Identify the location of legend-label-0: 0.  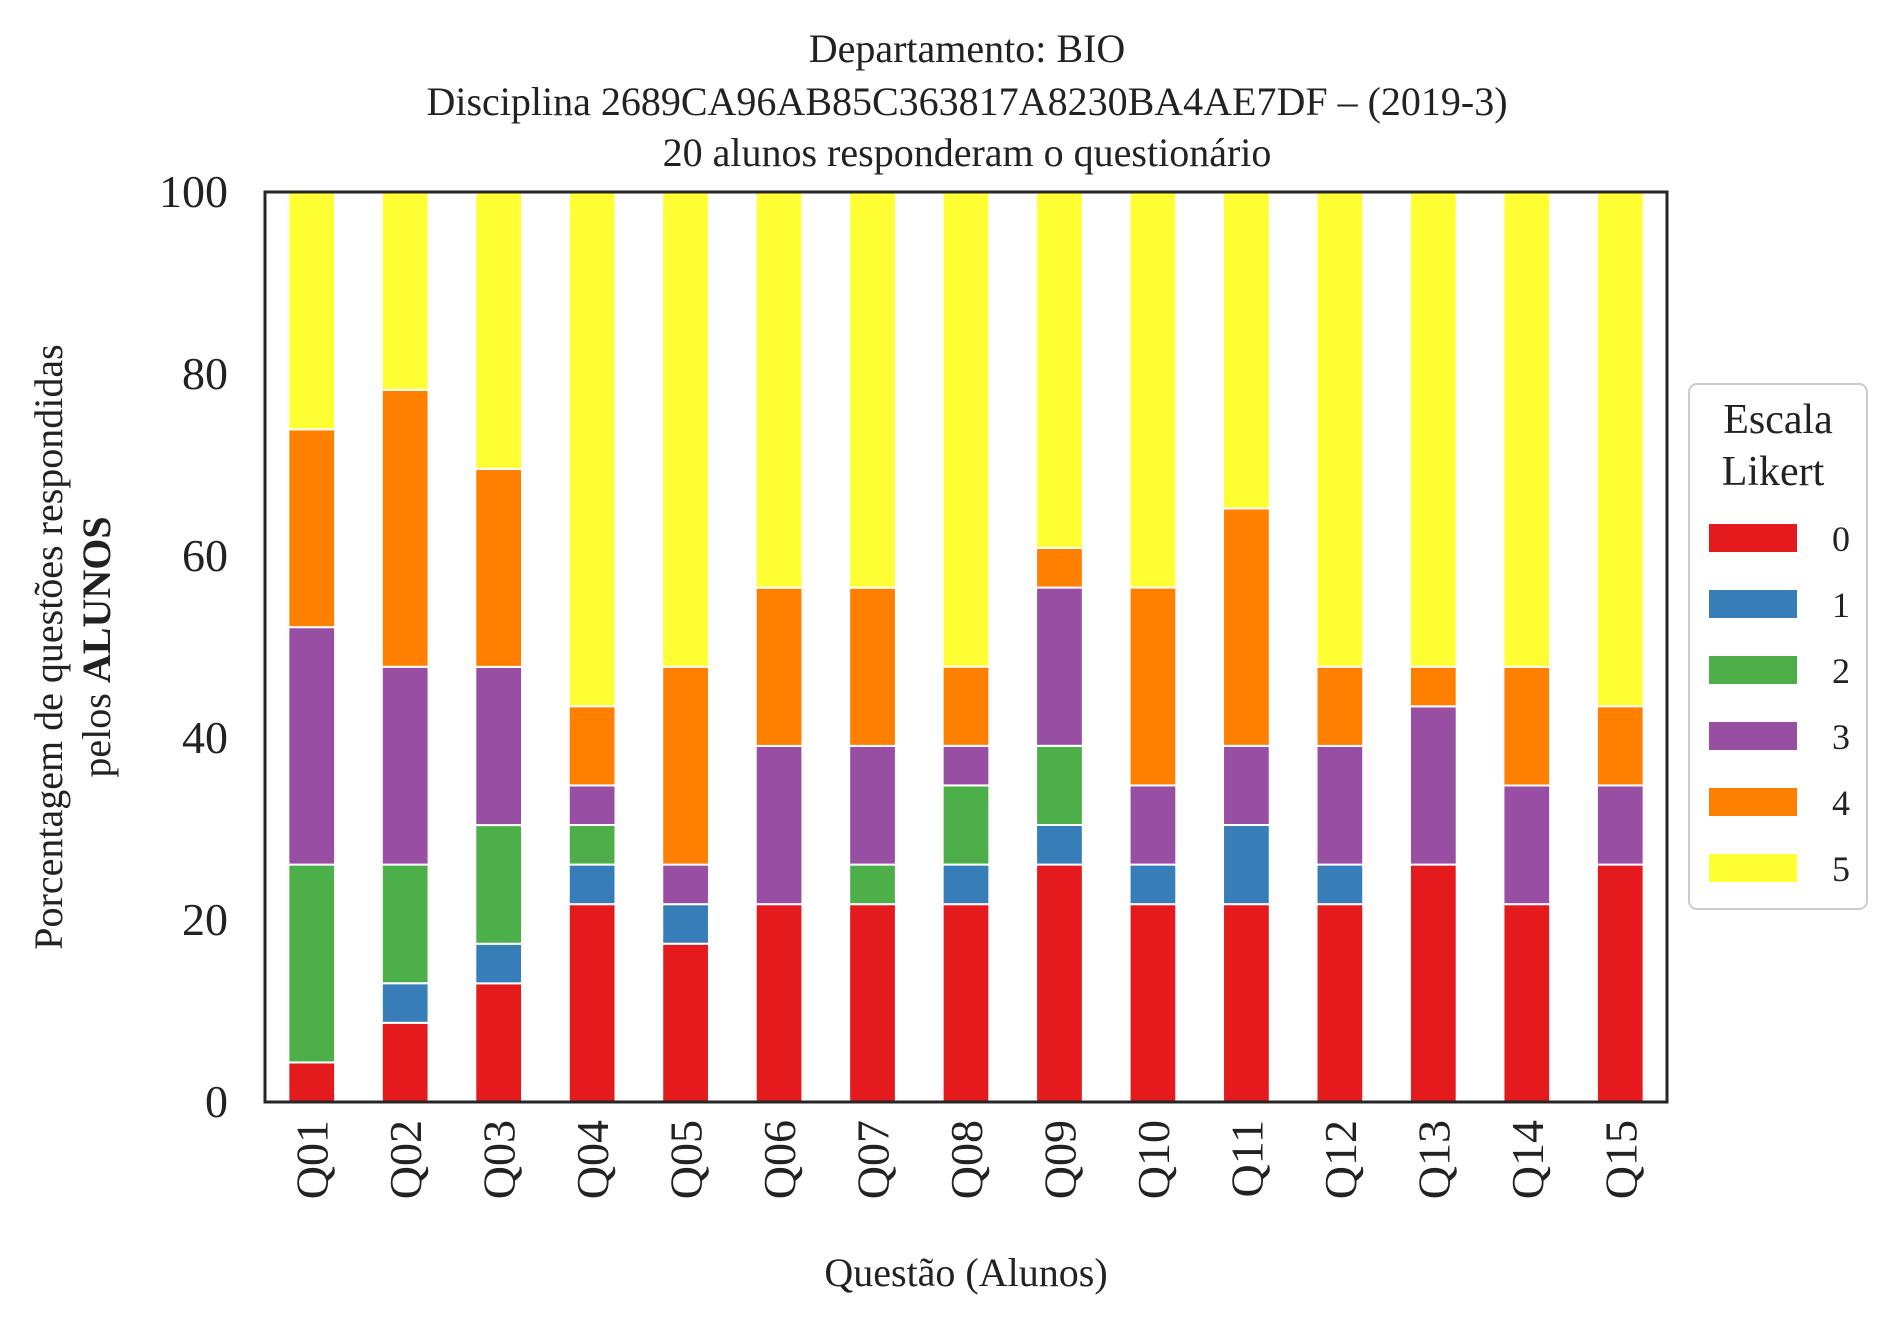
(1841, 539).